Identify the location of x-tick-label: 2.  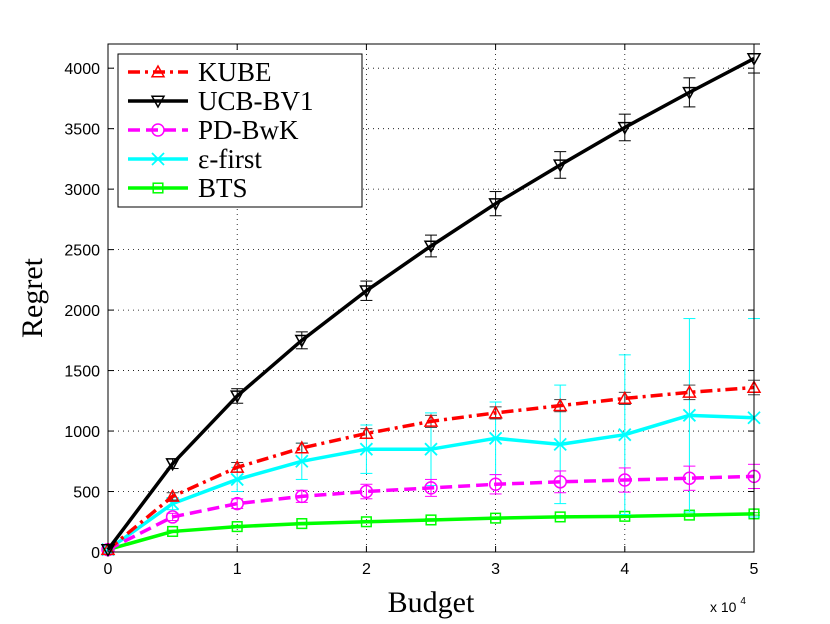
(366, 569).